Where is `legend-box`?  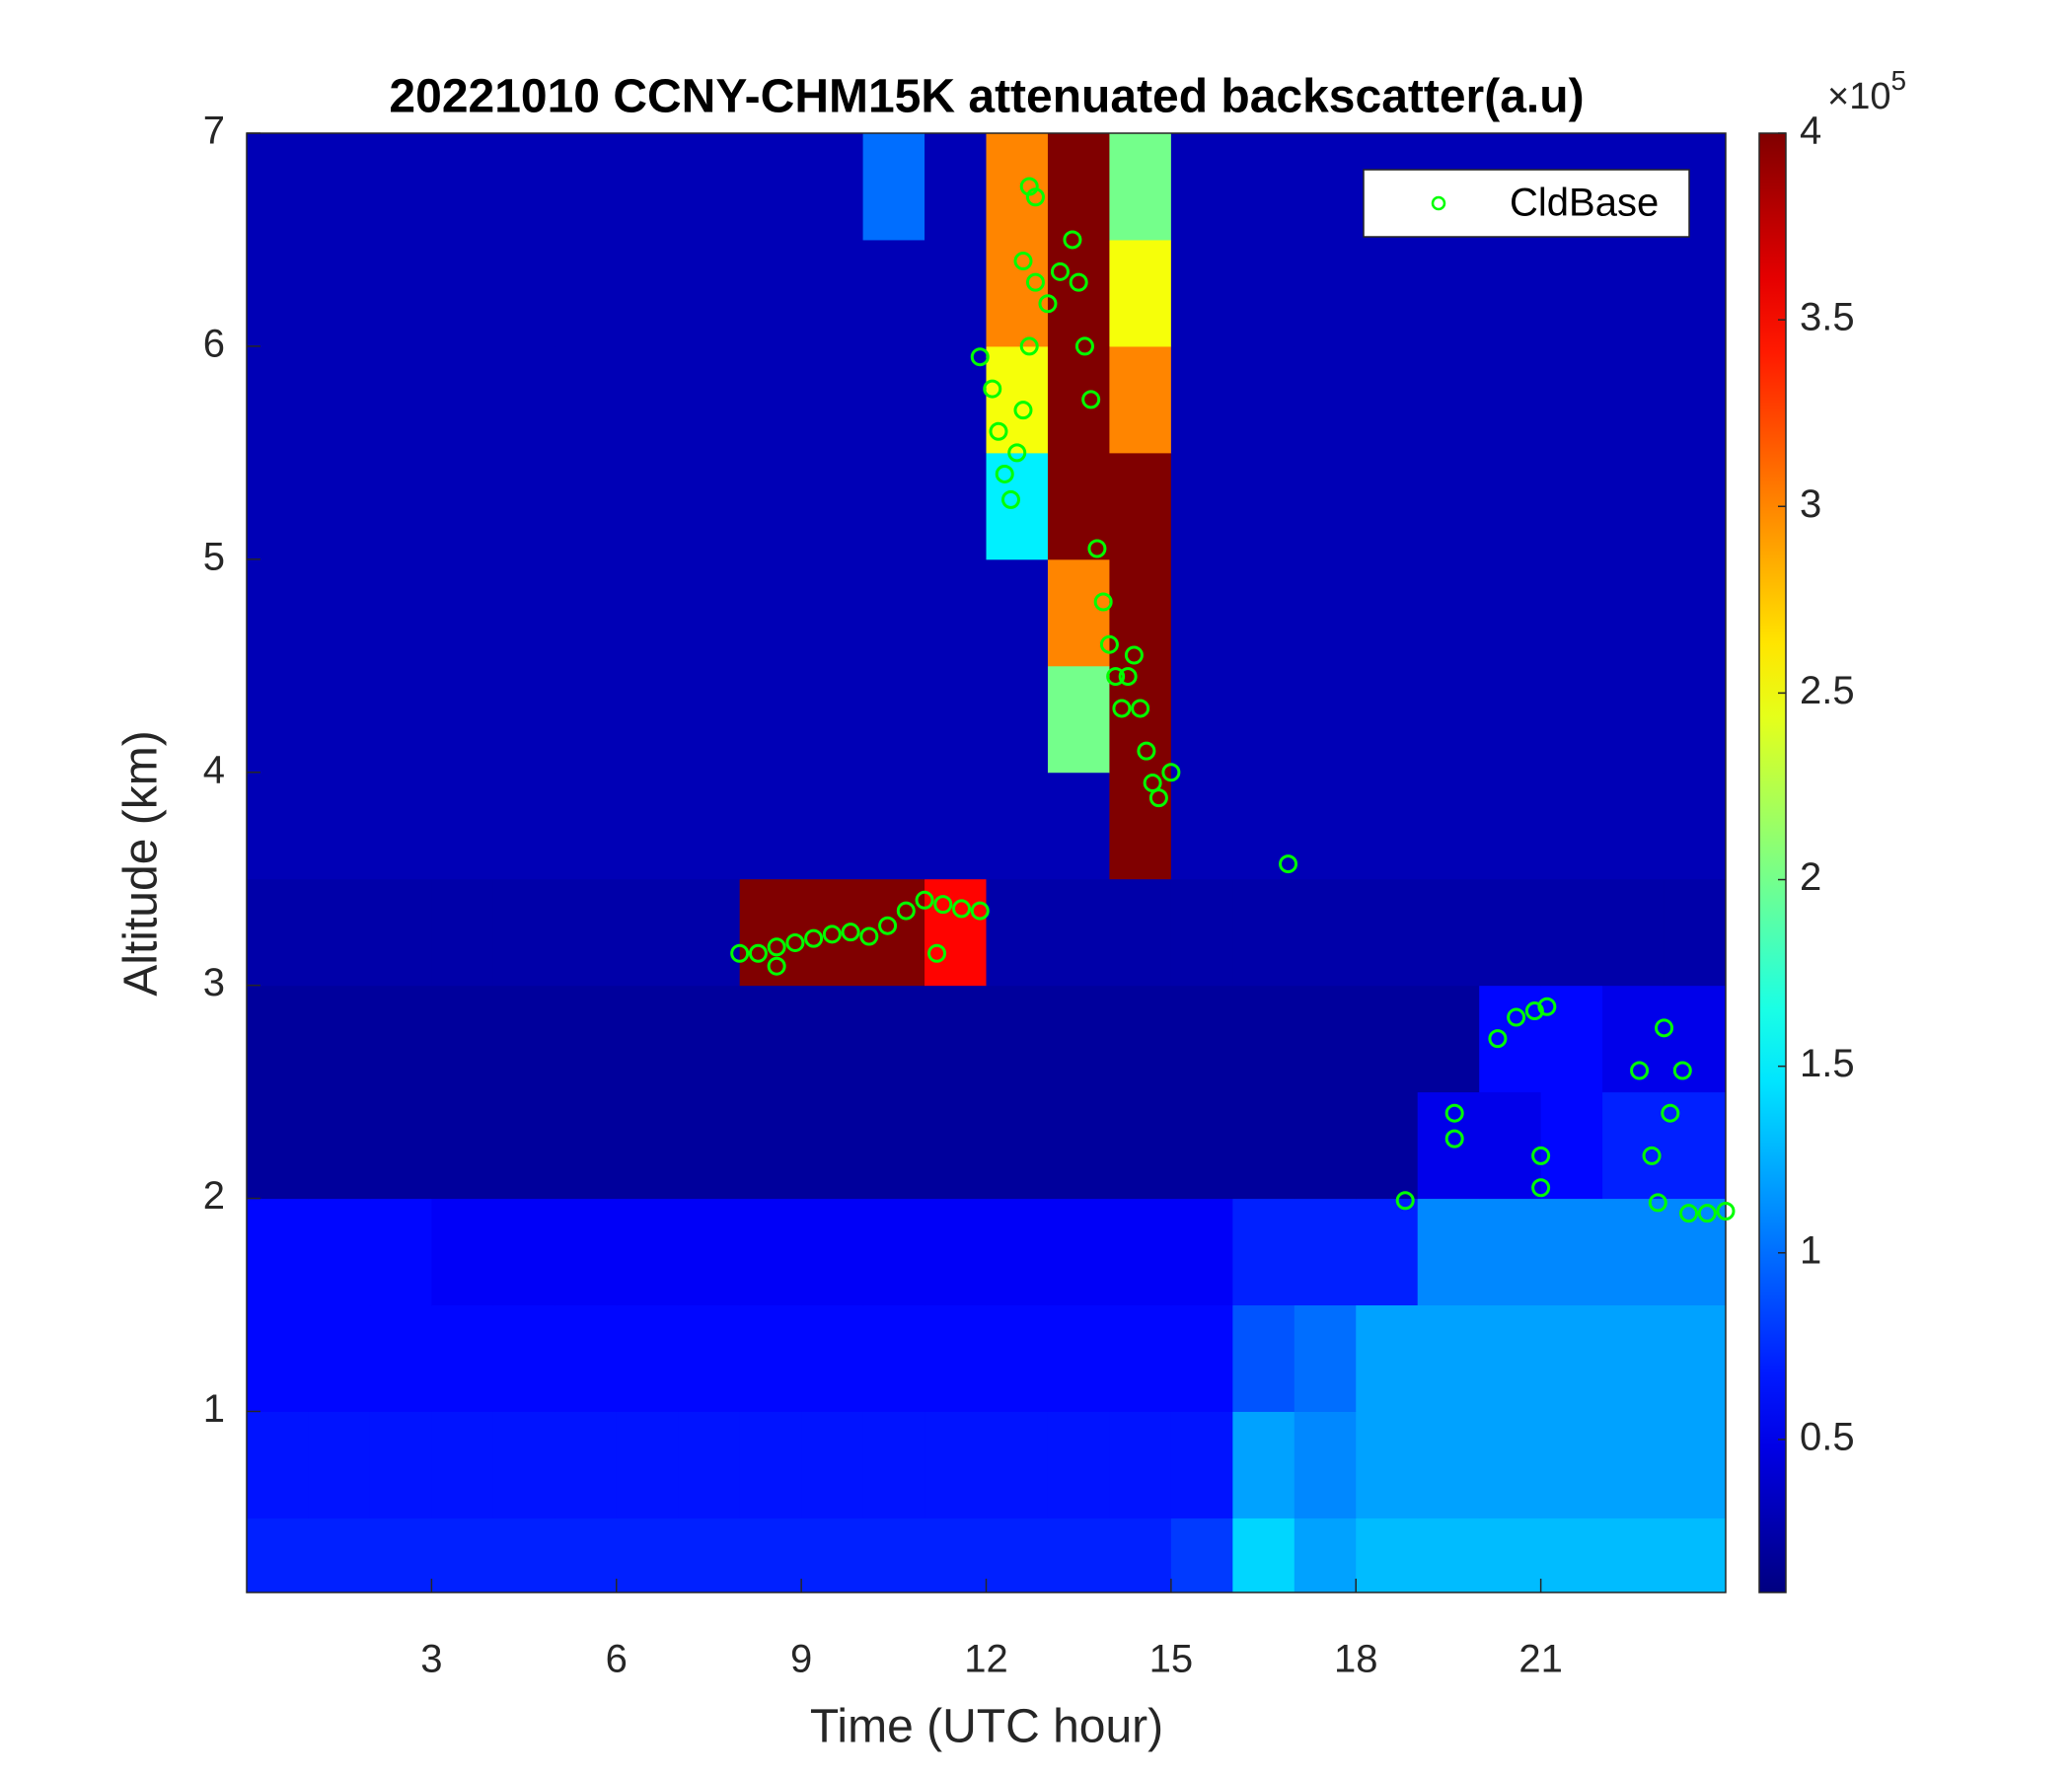
legend-box is located at coordinates (1527, 204).